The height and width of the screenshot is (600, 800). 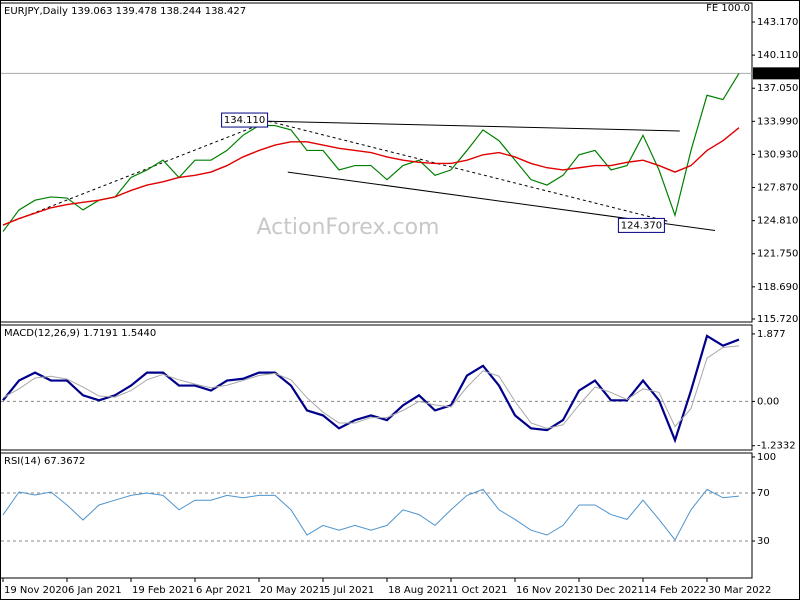 I want to click on panel-title: MACD(12,26,9) 1.7191 1.5440, so click(x=80, y=333).